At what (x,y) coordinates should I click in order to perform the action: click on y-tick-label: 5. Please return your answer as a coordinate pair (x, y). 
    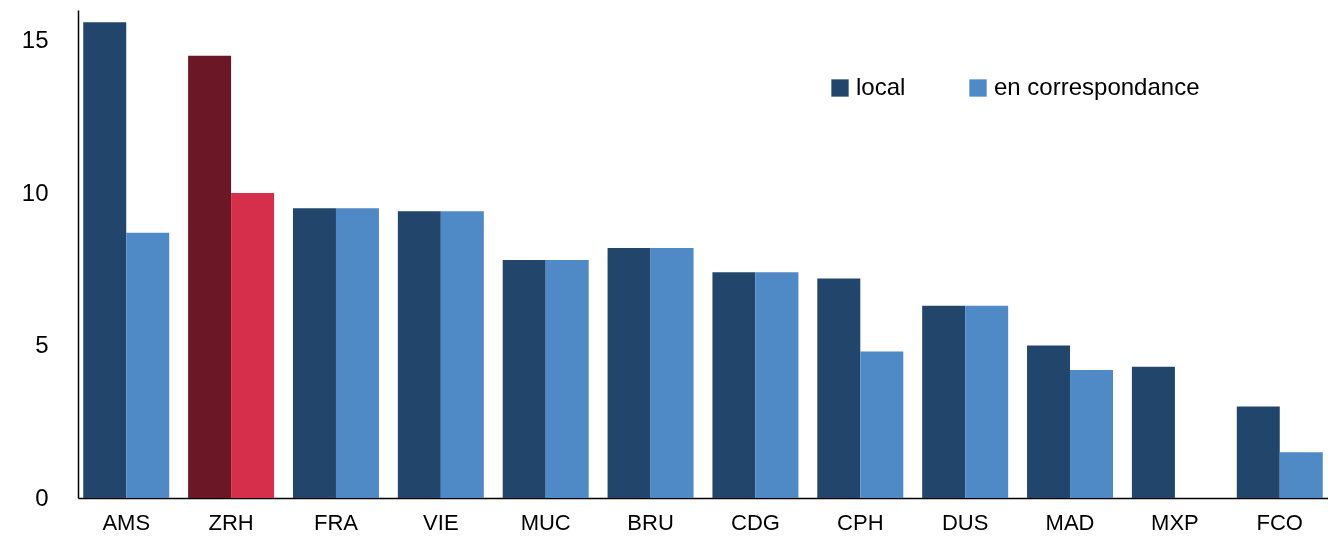
    Looking at the image, I should click on (42, 344).